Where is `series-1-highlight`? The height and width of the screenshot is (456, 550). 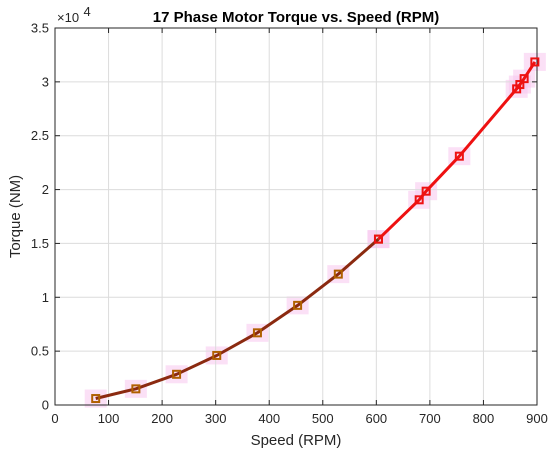 series-1-highlight is located at coordinates (95, 398).